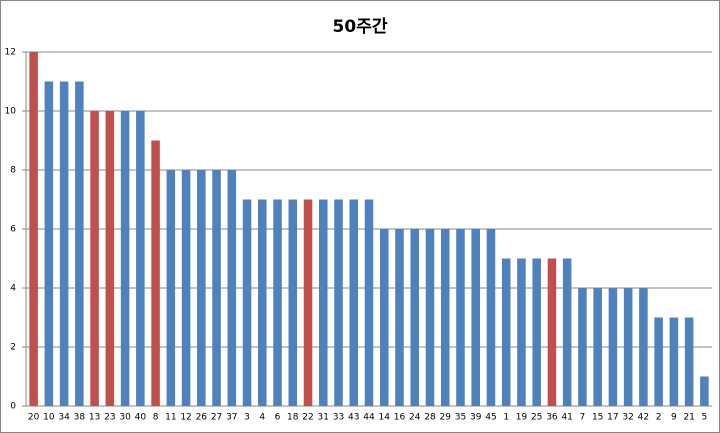  What do you see at coordinates (705, 418) in the screenshot?
I see `x-tick-label: 5` at bounding box center [705, 418].